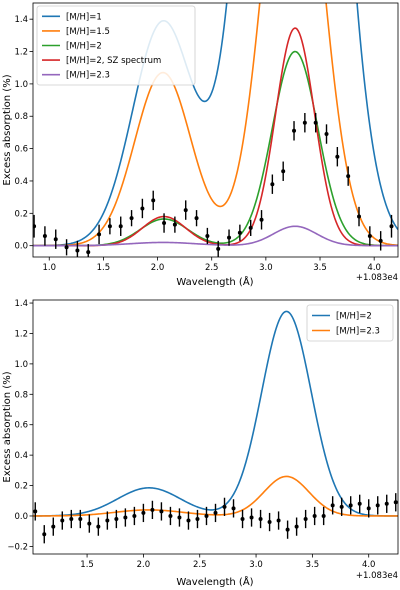 The width and height of the screenshot is (400, 590). Describe the element at coordinates (377, 576) in the screenshot. I see `bottom-x-offset-label: +1.083e4` at that location.